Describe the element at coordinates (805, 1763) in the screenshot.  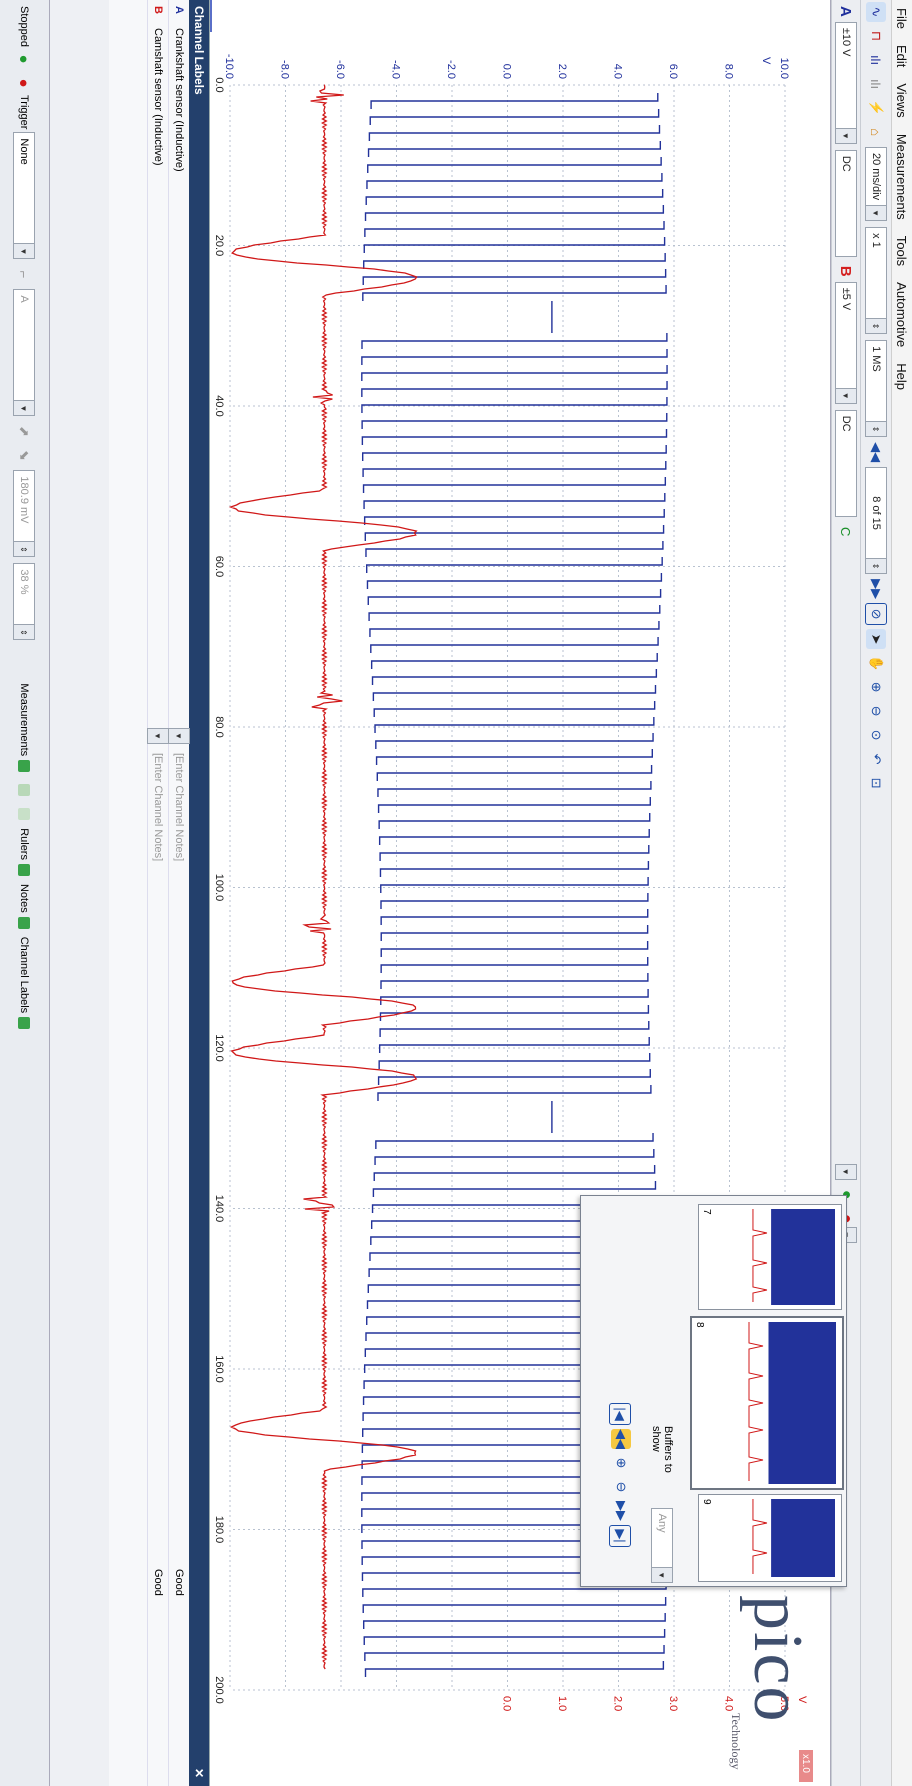
I see `right-zoom-badge: x1.0` at that location.